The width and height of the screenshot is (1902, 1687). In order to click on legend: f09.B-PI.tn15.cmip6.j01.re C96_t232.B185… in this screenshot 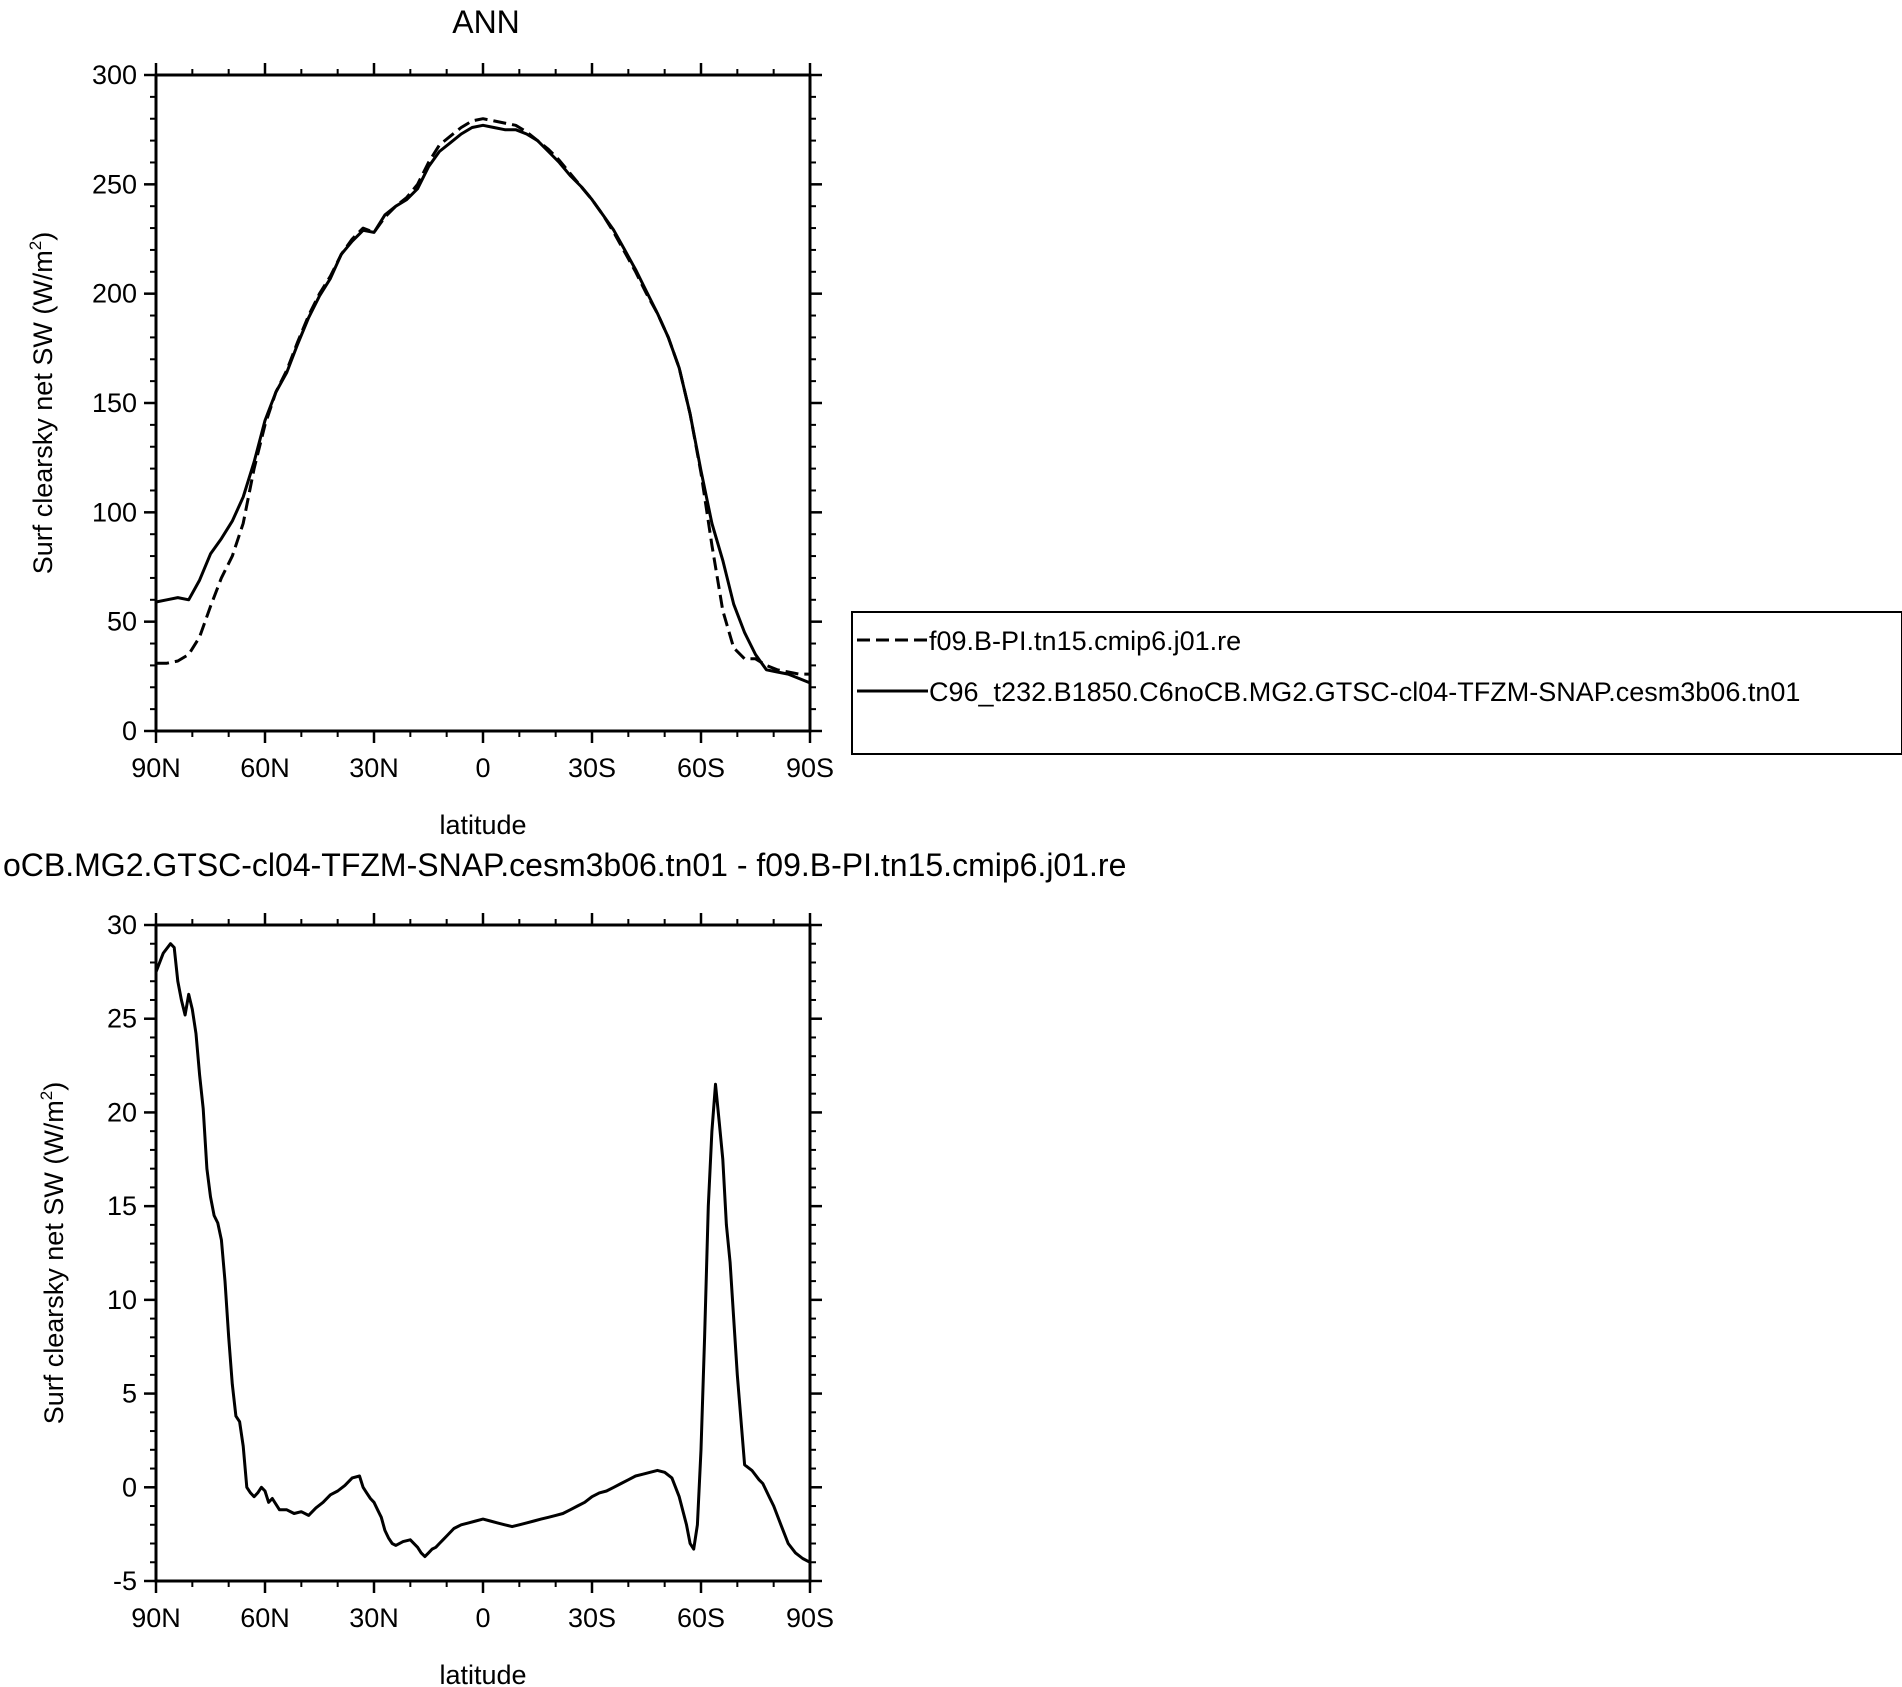, I will do `click(1376, 683)`.